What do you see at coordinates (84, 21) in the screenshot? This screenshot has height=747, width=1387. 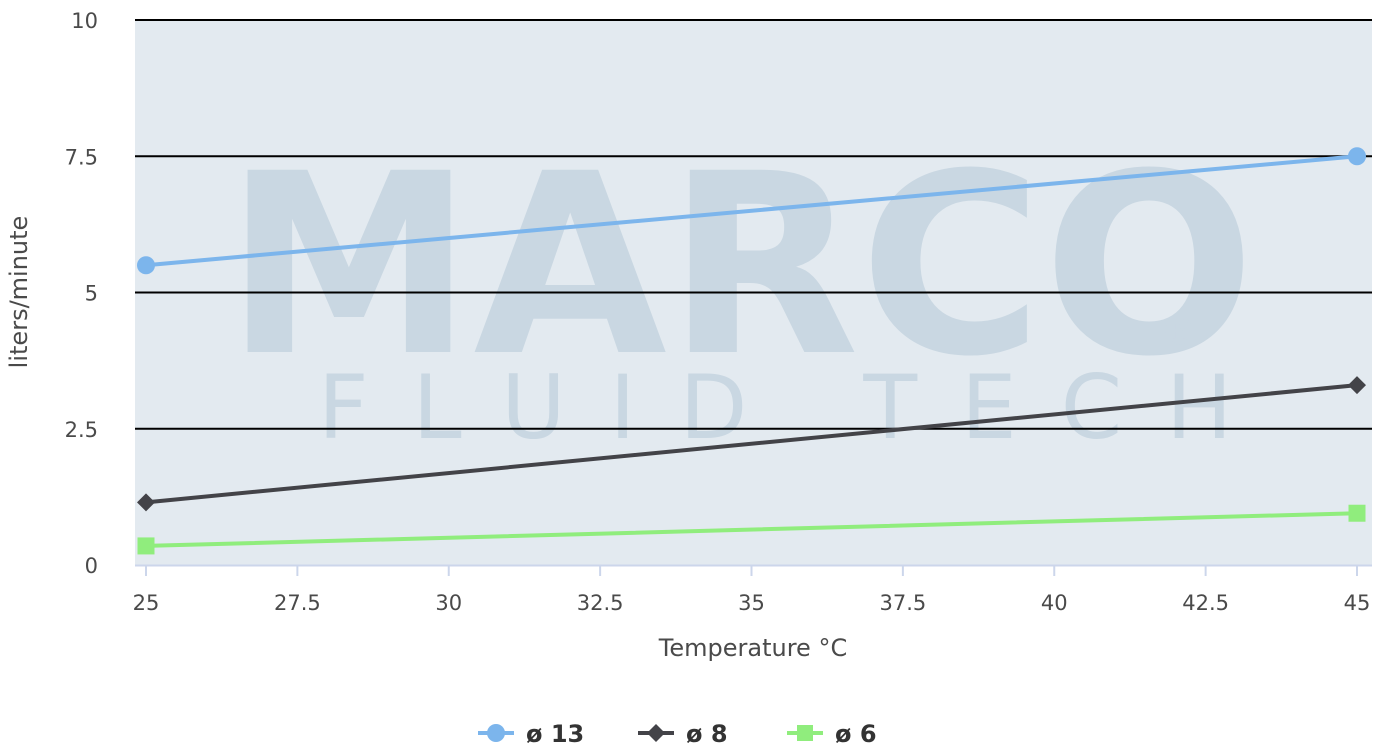 I see `y-tick-label: 10` at bounding box center [84, 21].